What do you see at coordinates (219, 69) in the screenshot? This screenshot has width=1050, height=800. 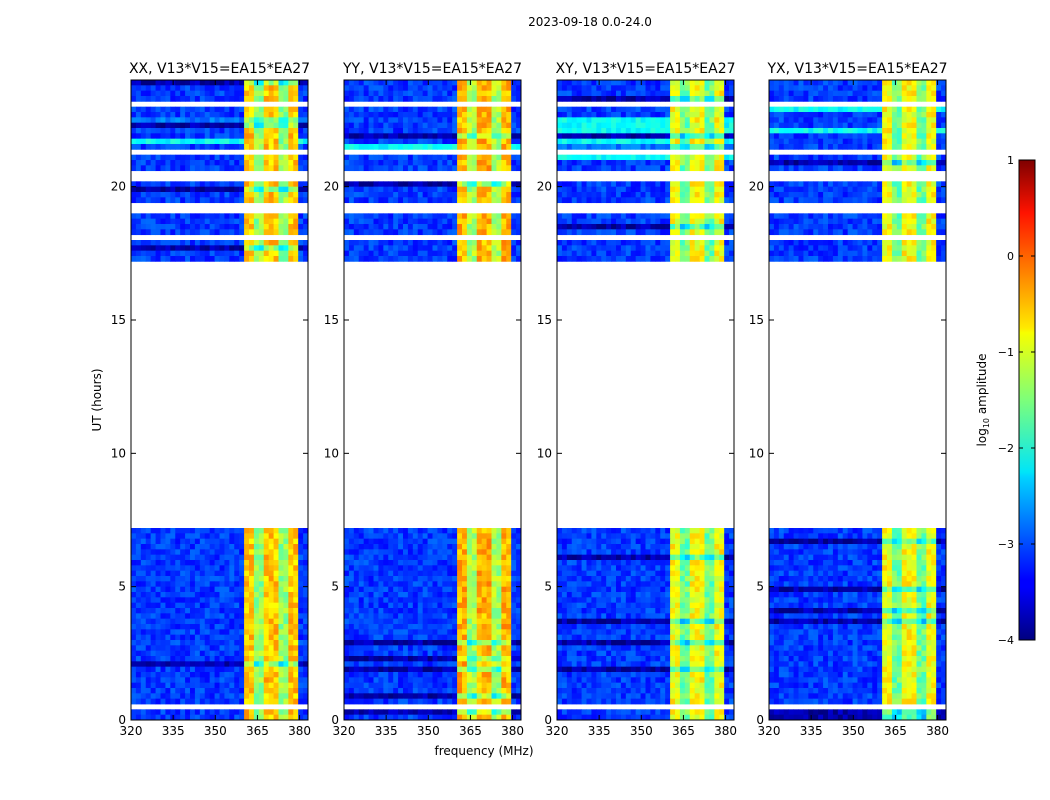 I see `panel-title: XX, V13*V15=EA15*EA27` at bounding box center [219, 69].